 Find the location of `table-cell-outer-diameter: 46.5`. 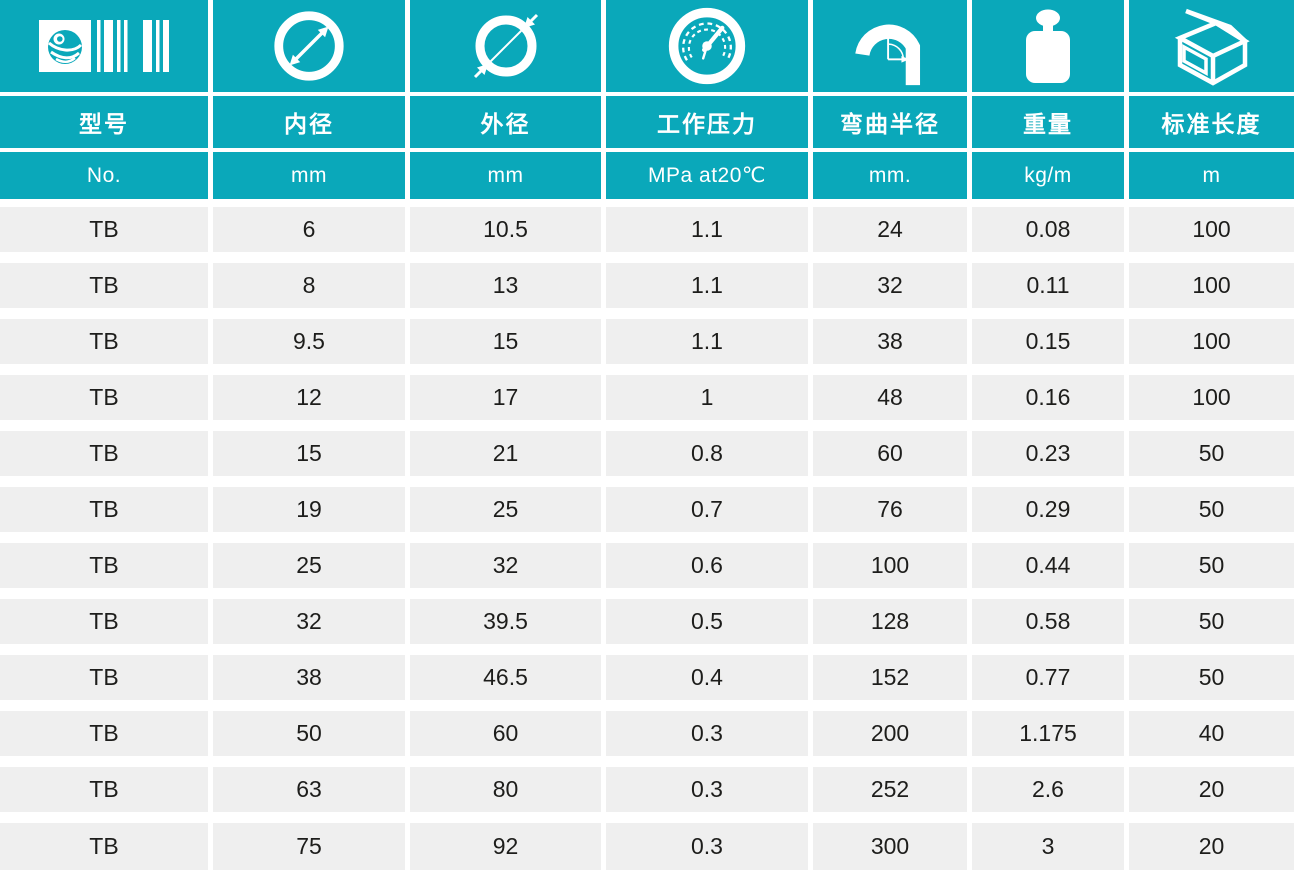

table-cell-outer-diameter: 46.5 is located at coordinates (505, 677).